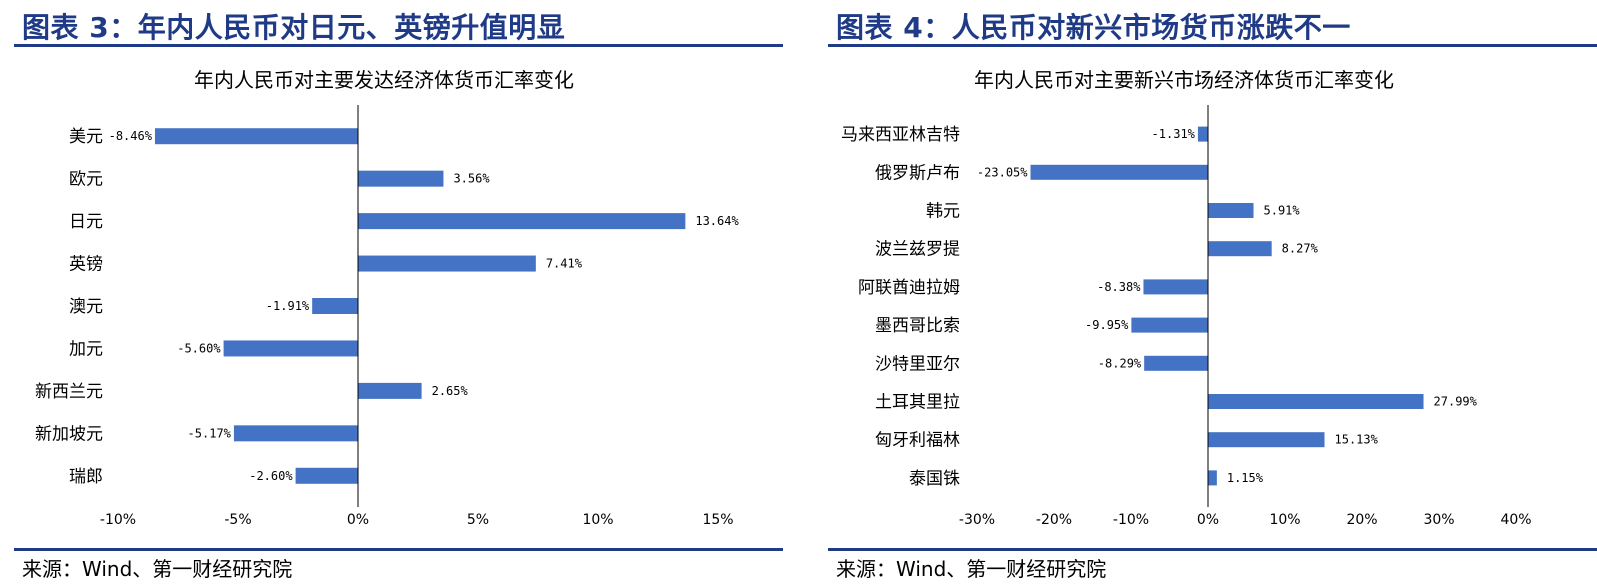 The width and height of the screenshot is (1597, 587). Describe the element at coordinates (237, 520) in the screenshot. I see `x-tick-label: -5%` at that location.